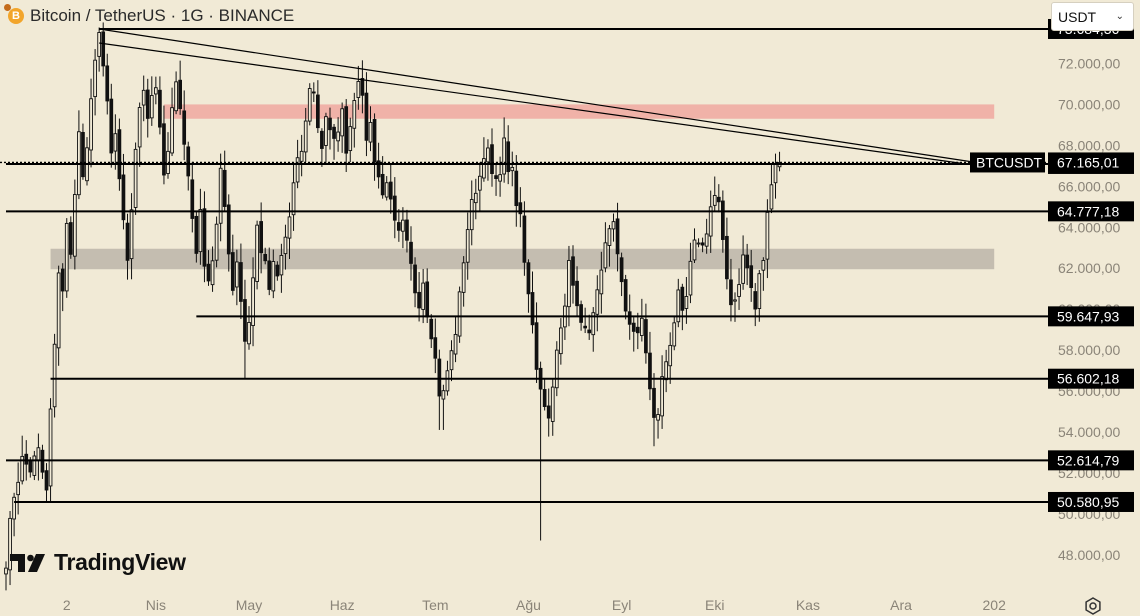  Describe the element at coordinates (98, 562) in the screenshot. I see `tradingview-logo: TradingView` at that location.